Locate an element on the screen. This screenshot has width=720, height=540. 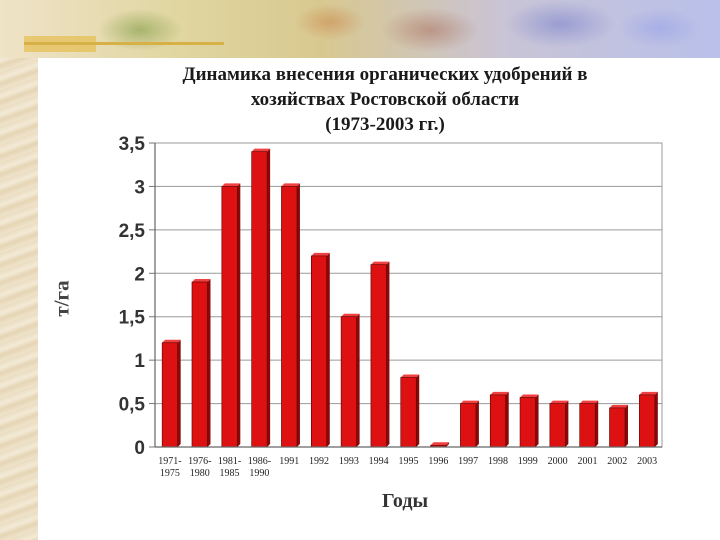
x-tick-label: 2003 is located at coordinates (647, 461).